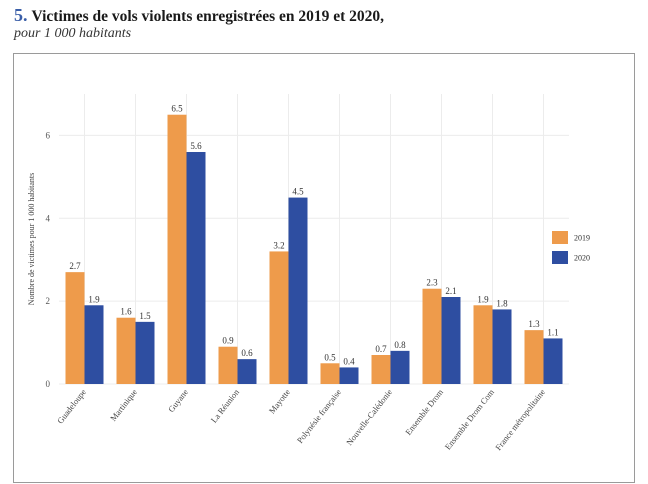 The image size is (648, 484). I want to click on y-tick-label: 4, so click(48, 218).